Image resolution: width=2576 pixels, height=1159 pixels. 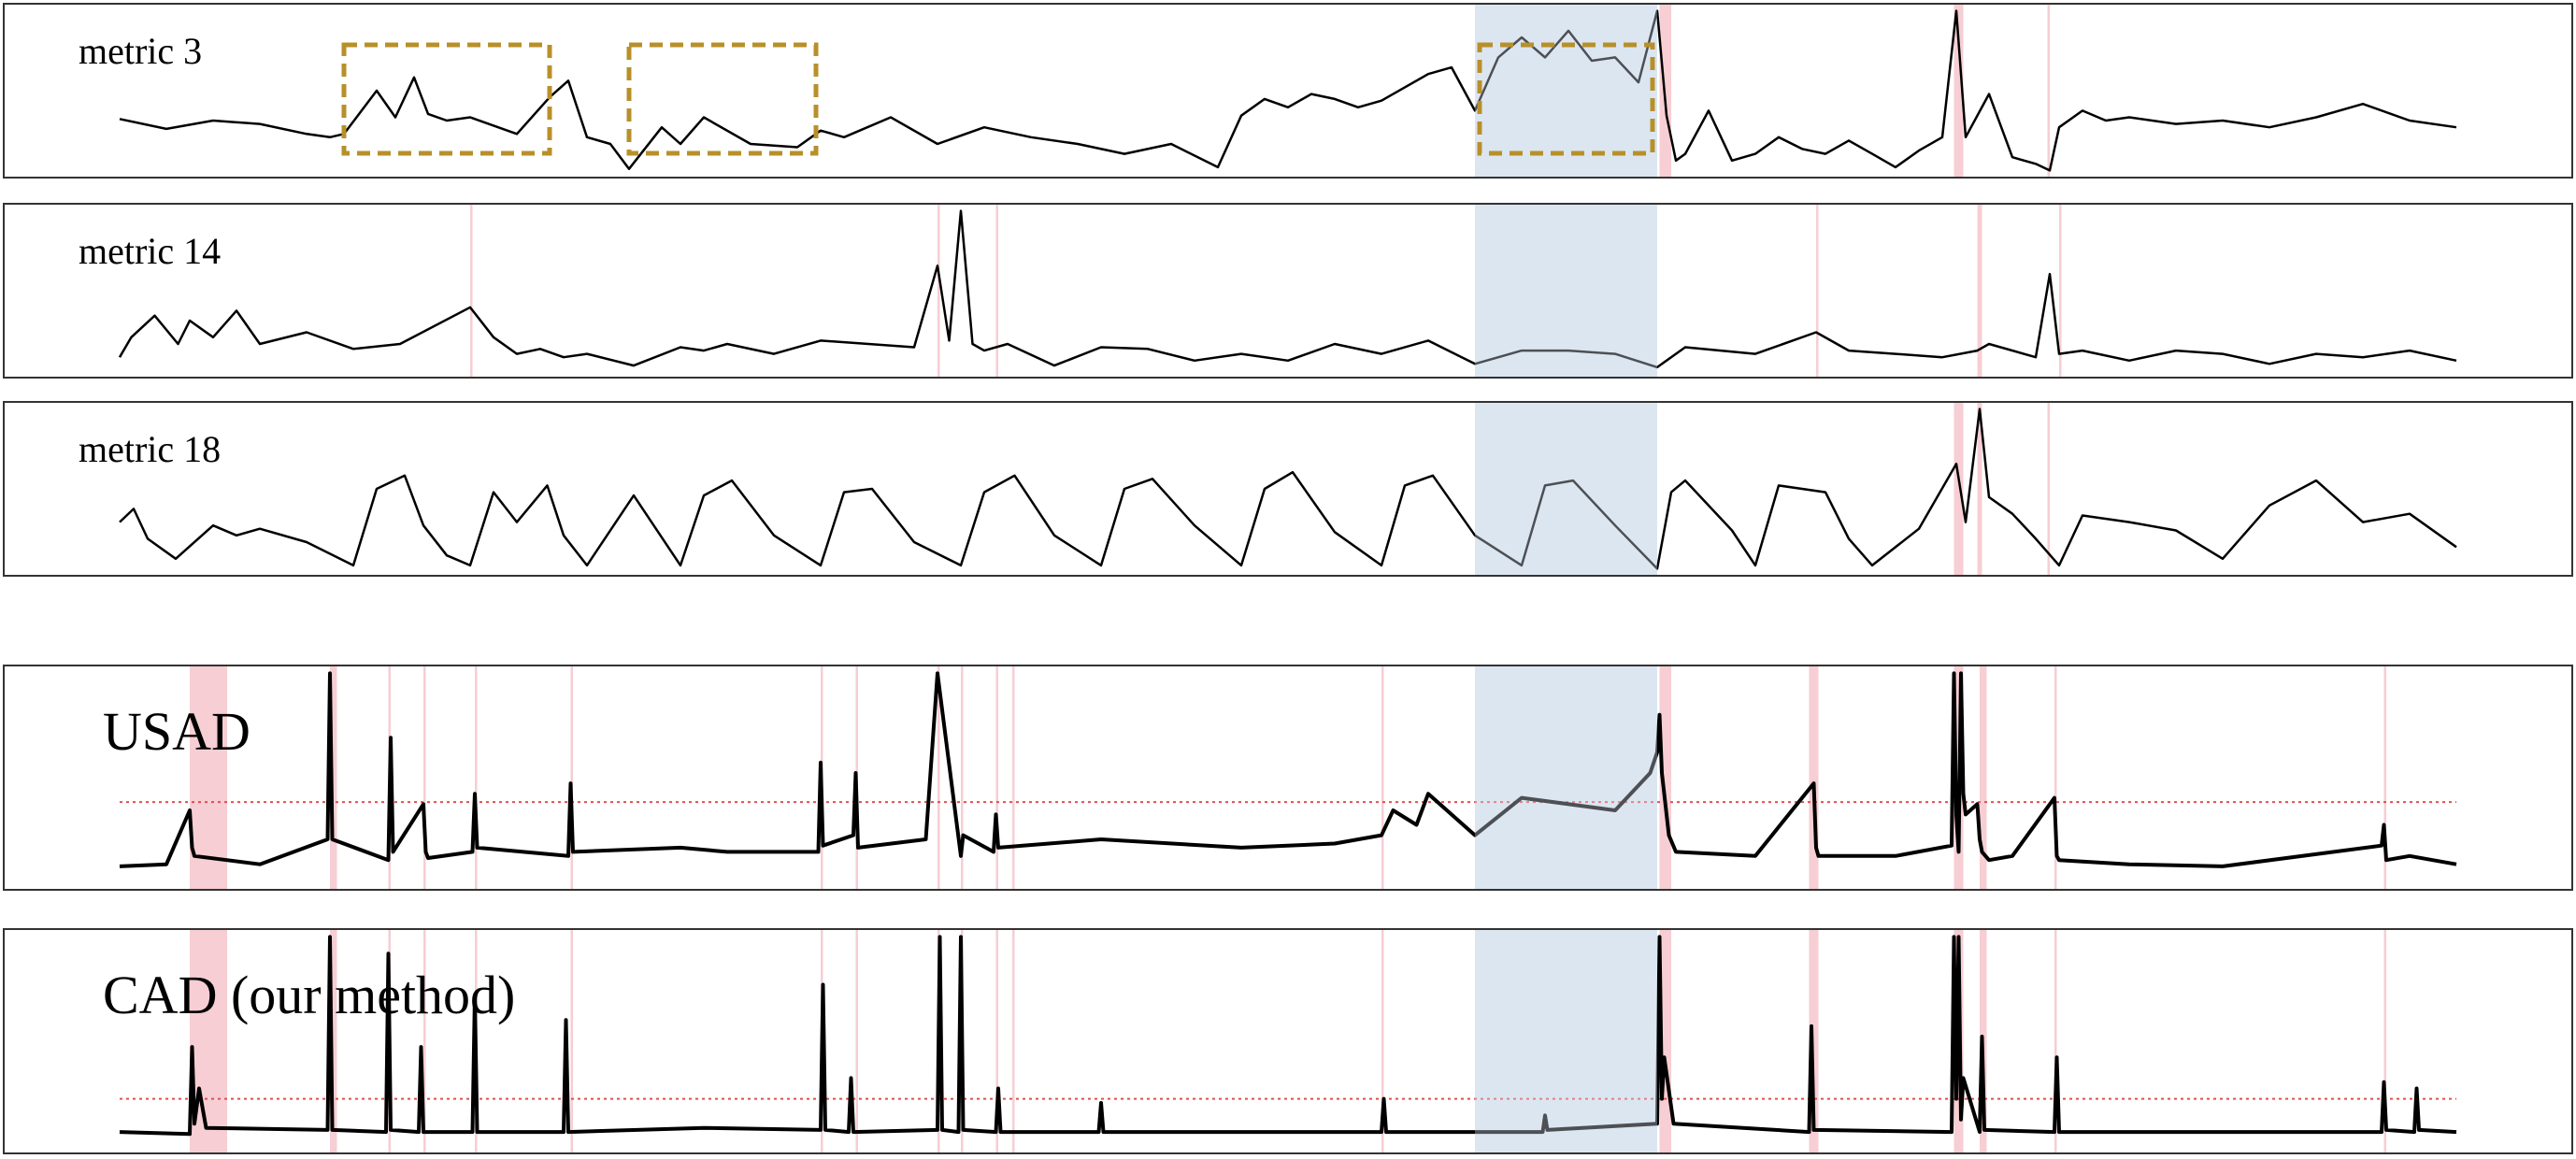 I want to click on panel-label: metric 3, so click(x=140, y=51).